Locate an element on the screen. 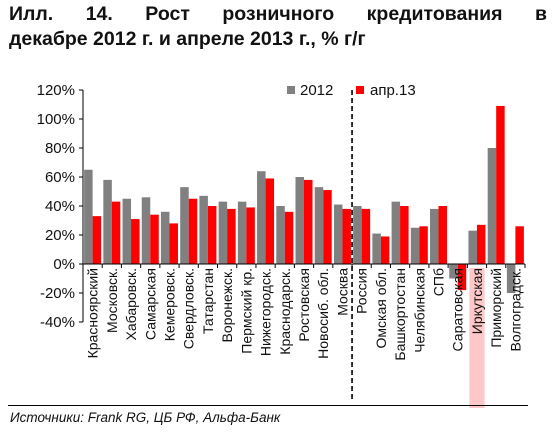  x-tick-label: Новосиб. обл. is located at coordinates (323, 313).